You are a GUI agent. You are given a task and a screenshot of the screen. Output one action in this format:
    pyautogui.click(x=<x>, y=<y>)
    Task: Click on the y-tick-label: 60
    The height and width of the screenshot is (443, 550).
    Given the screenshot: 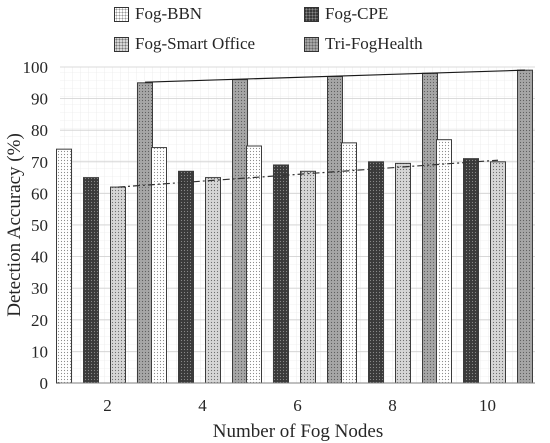 What is the action you would take?
    pyautogui.click(x=39, y=193)
    